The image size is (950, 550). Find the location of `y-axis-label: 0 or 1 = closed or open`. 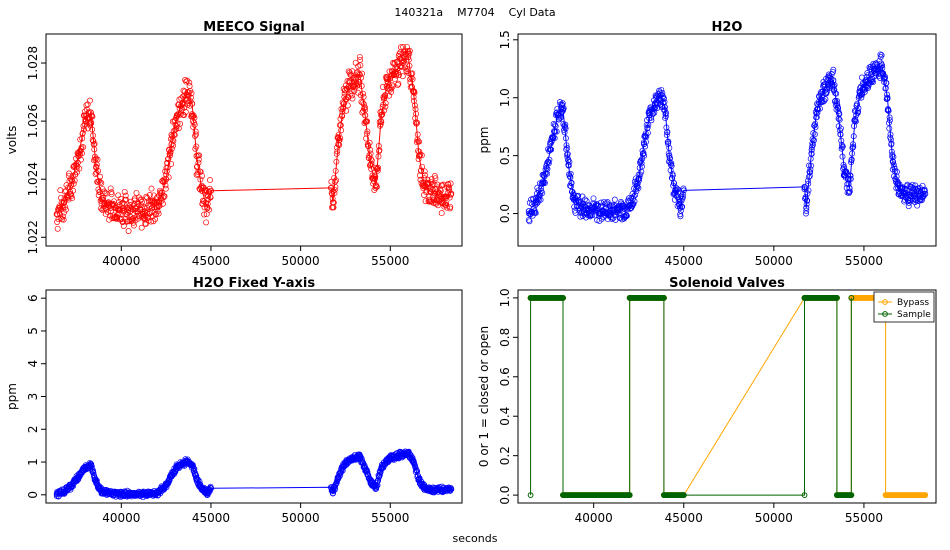

y-axis-label: 0 or 1 = closed or open is located at coordinates (484, 396).